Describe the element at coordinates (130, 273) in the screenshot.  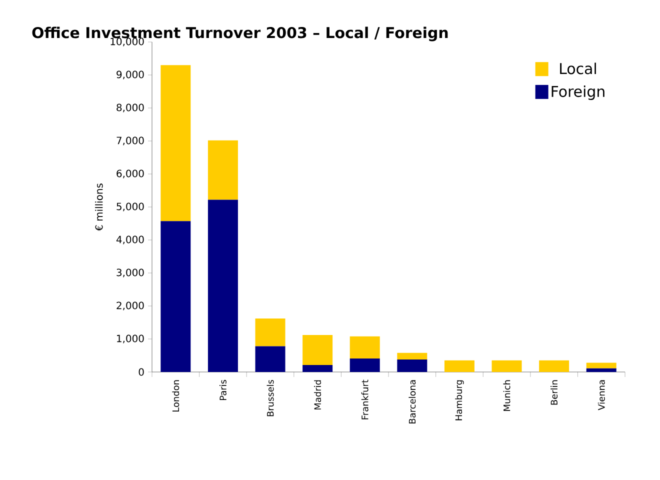
I see `y-tick-label: 3,000` at that location.